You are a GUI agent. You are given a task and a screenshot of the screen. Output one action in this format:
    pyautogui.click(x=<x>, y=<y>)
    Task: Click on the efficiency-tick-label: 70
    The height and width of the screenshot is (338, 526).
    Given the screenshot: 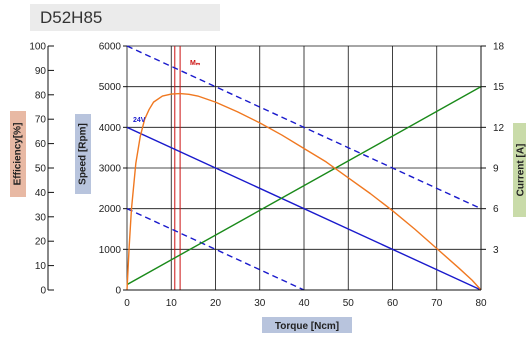 What is the action you would take?
    pyautogui.click(x=41, y=120)
    